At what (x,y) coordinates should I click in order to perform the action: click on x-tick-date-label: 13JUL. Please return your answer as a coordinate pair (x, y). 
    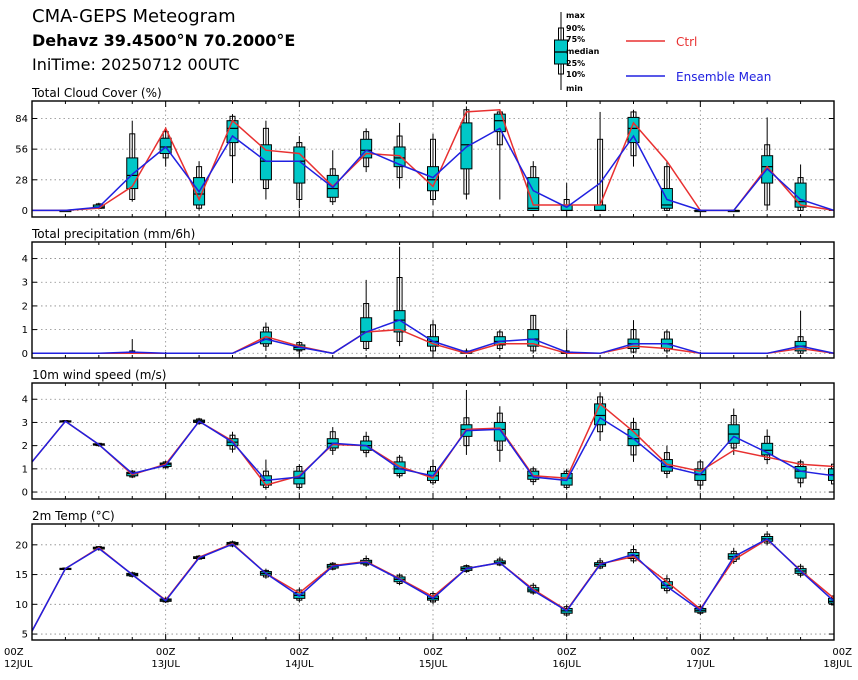
    Looking at the image, I should click on (165, 664).